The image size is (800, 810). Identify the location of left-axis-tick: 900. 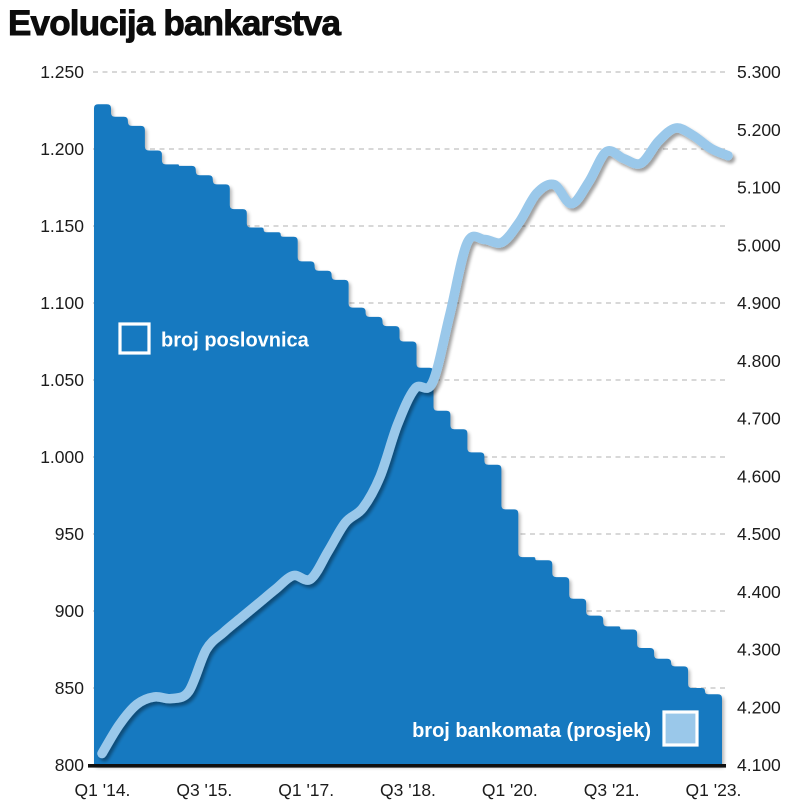
(69, 611).